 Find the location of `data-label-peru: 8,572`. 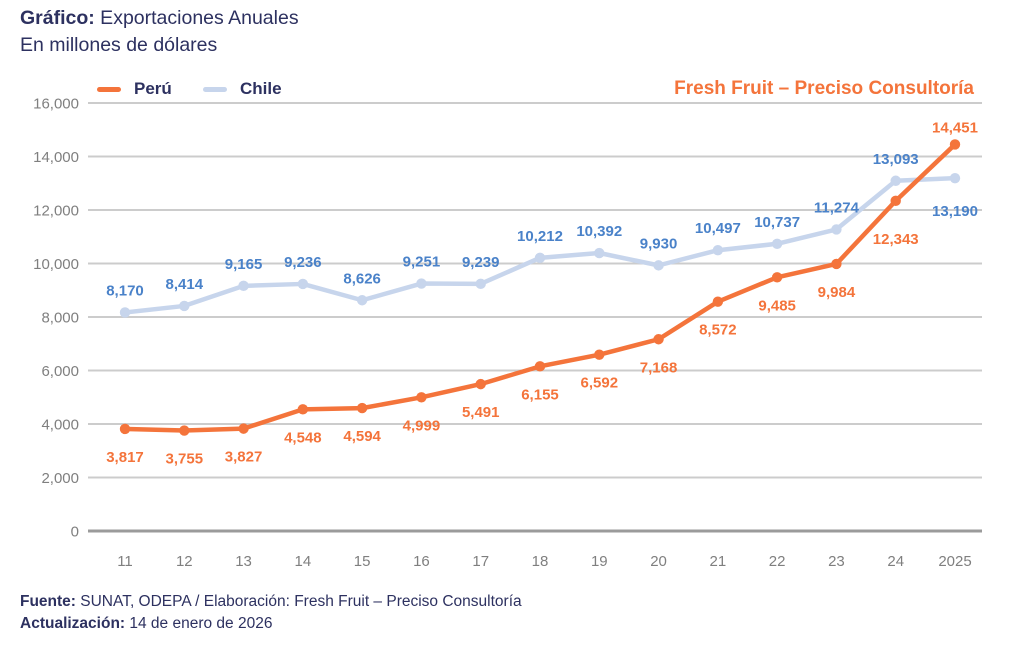

data-label-peru: 8,572 is located at coordinates (718, 330).